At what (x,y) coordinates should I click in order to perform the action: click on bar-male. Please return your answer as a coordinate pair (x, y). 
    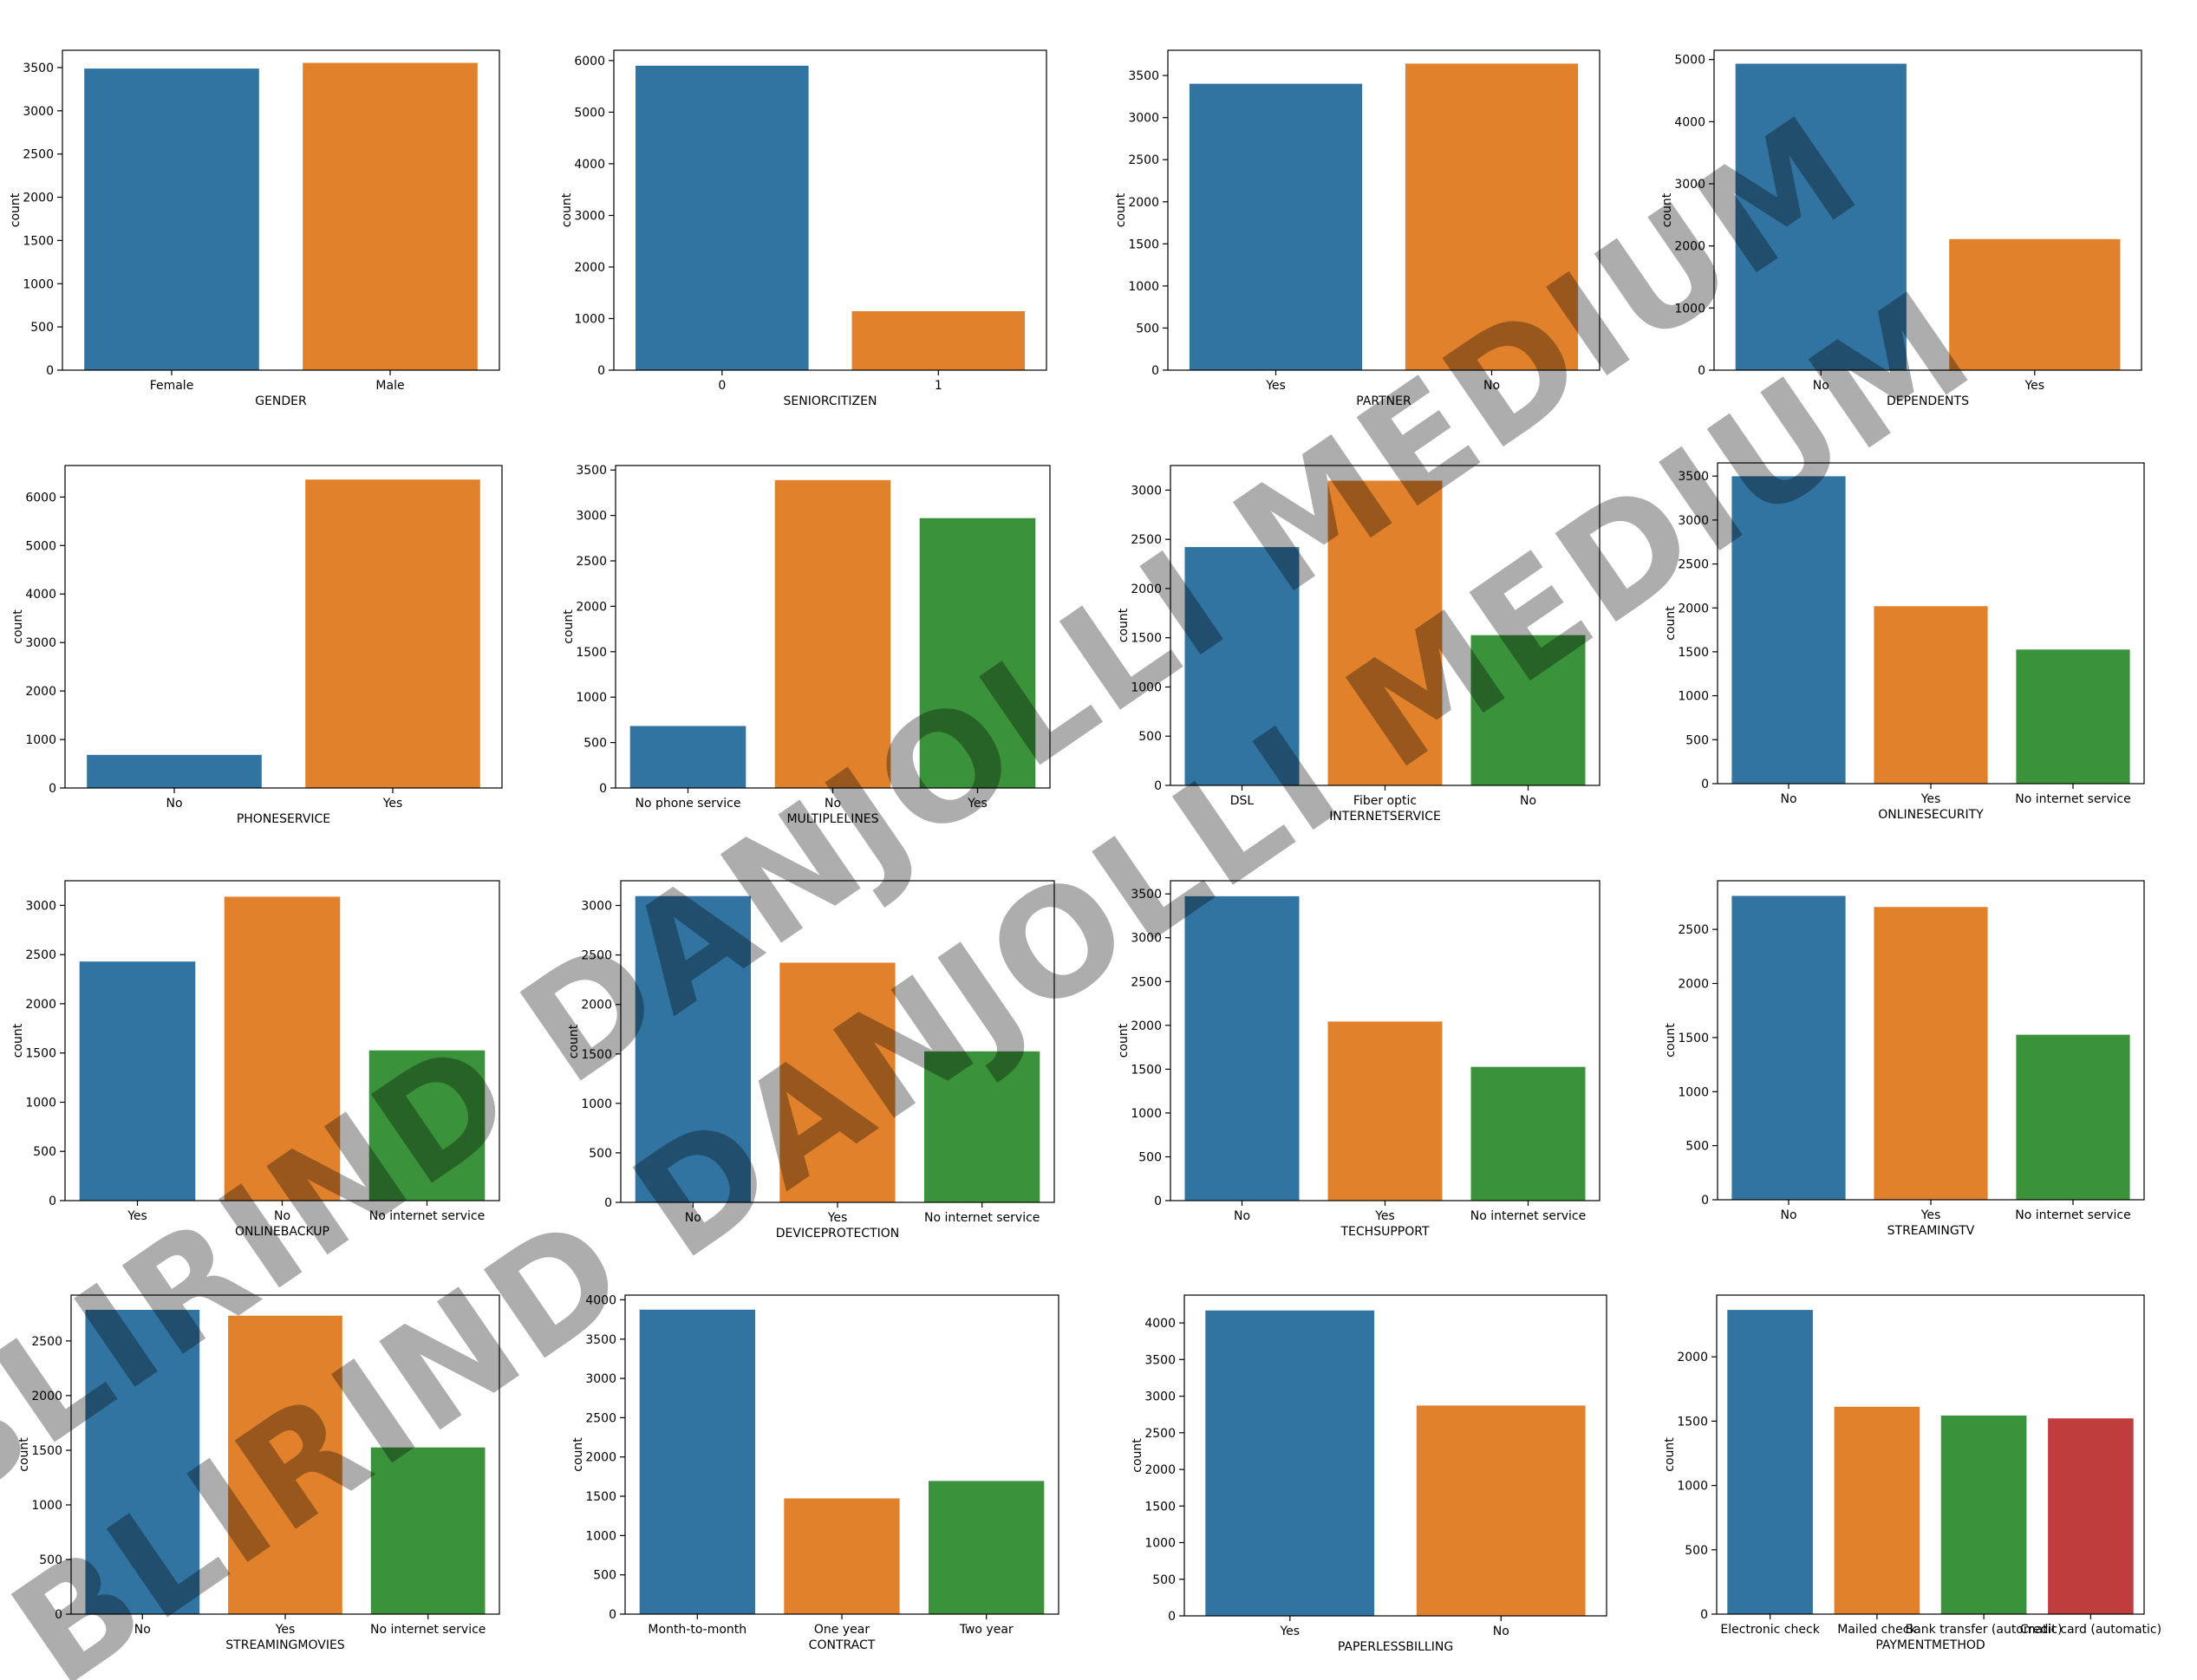
    Looking at the image, I should click on (391, 216).